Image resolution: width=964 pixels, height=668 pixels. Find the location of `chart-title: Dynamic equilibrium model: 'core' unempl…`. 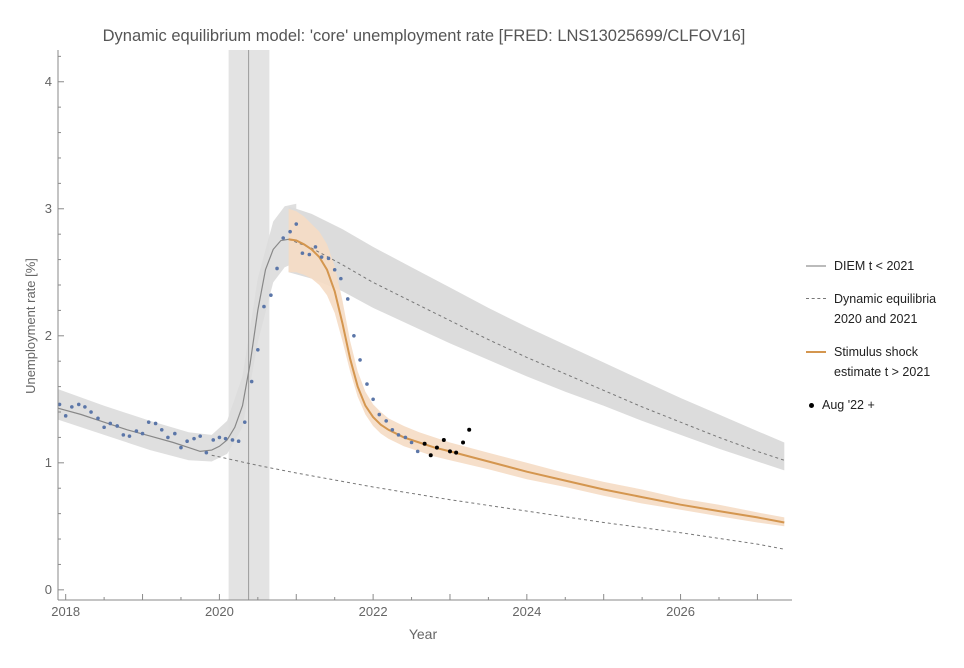

chart-title: Dynamic equilibrium model: 'core' unempl… is located at coordinates (424, 36).